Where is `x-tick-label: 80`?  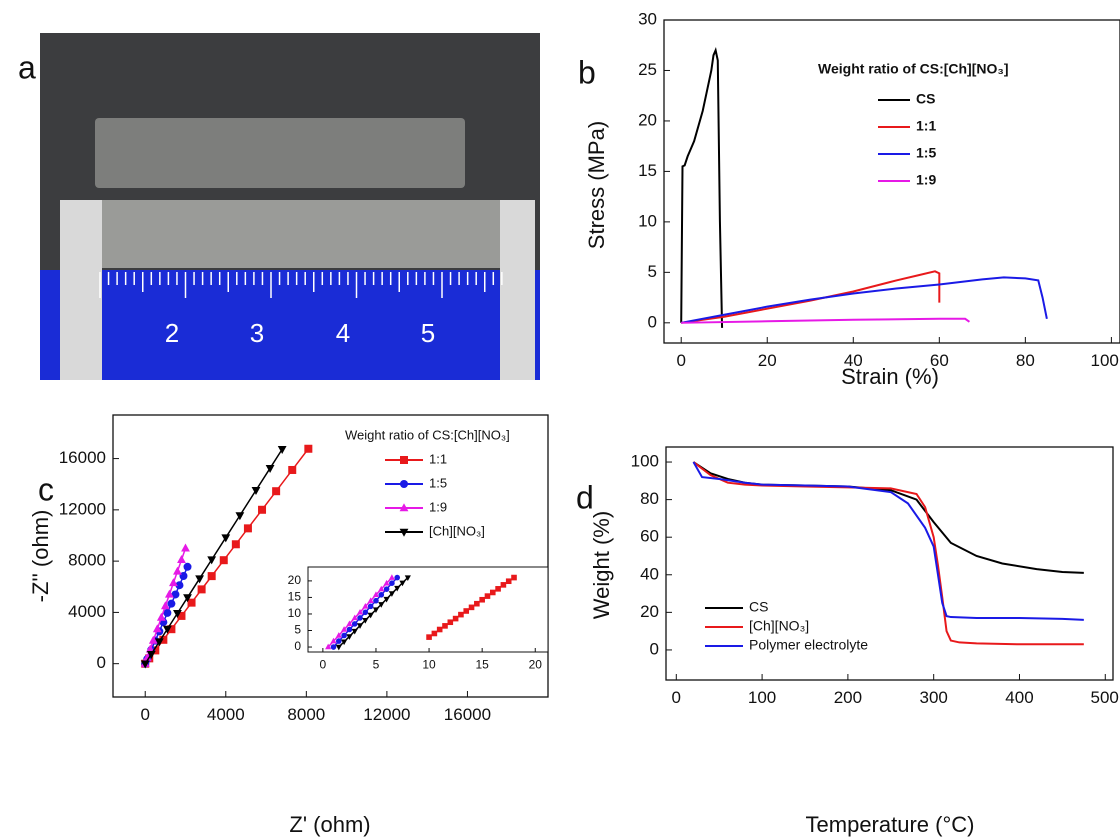
x-tick-label: 80 is located at coordinates (1025, 360).